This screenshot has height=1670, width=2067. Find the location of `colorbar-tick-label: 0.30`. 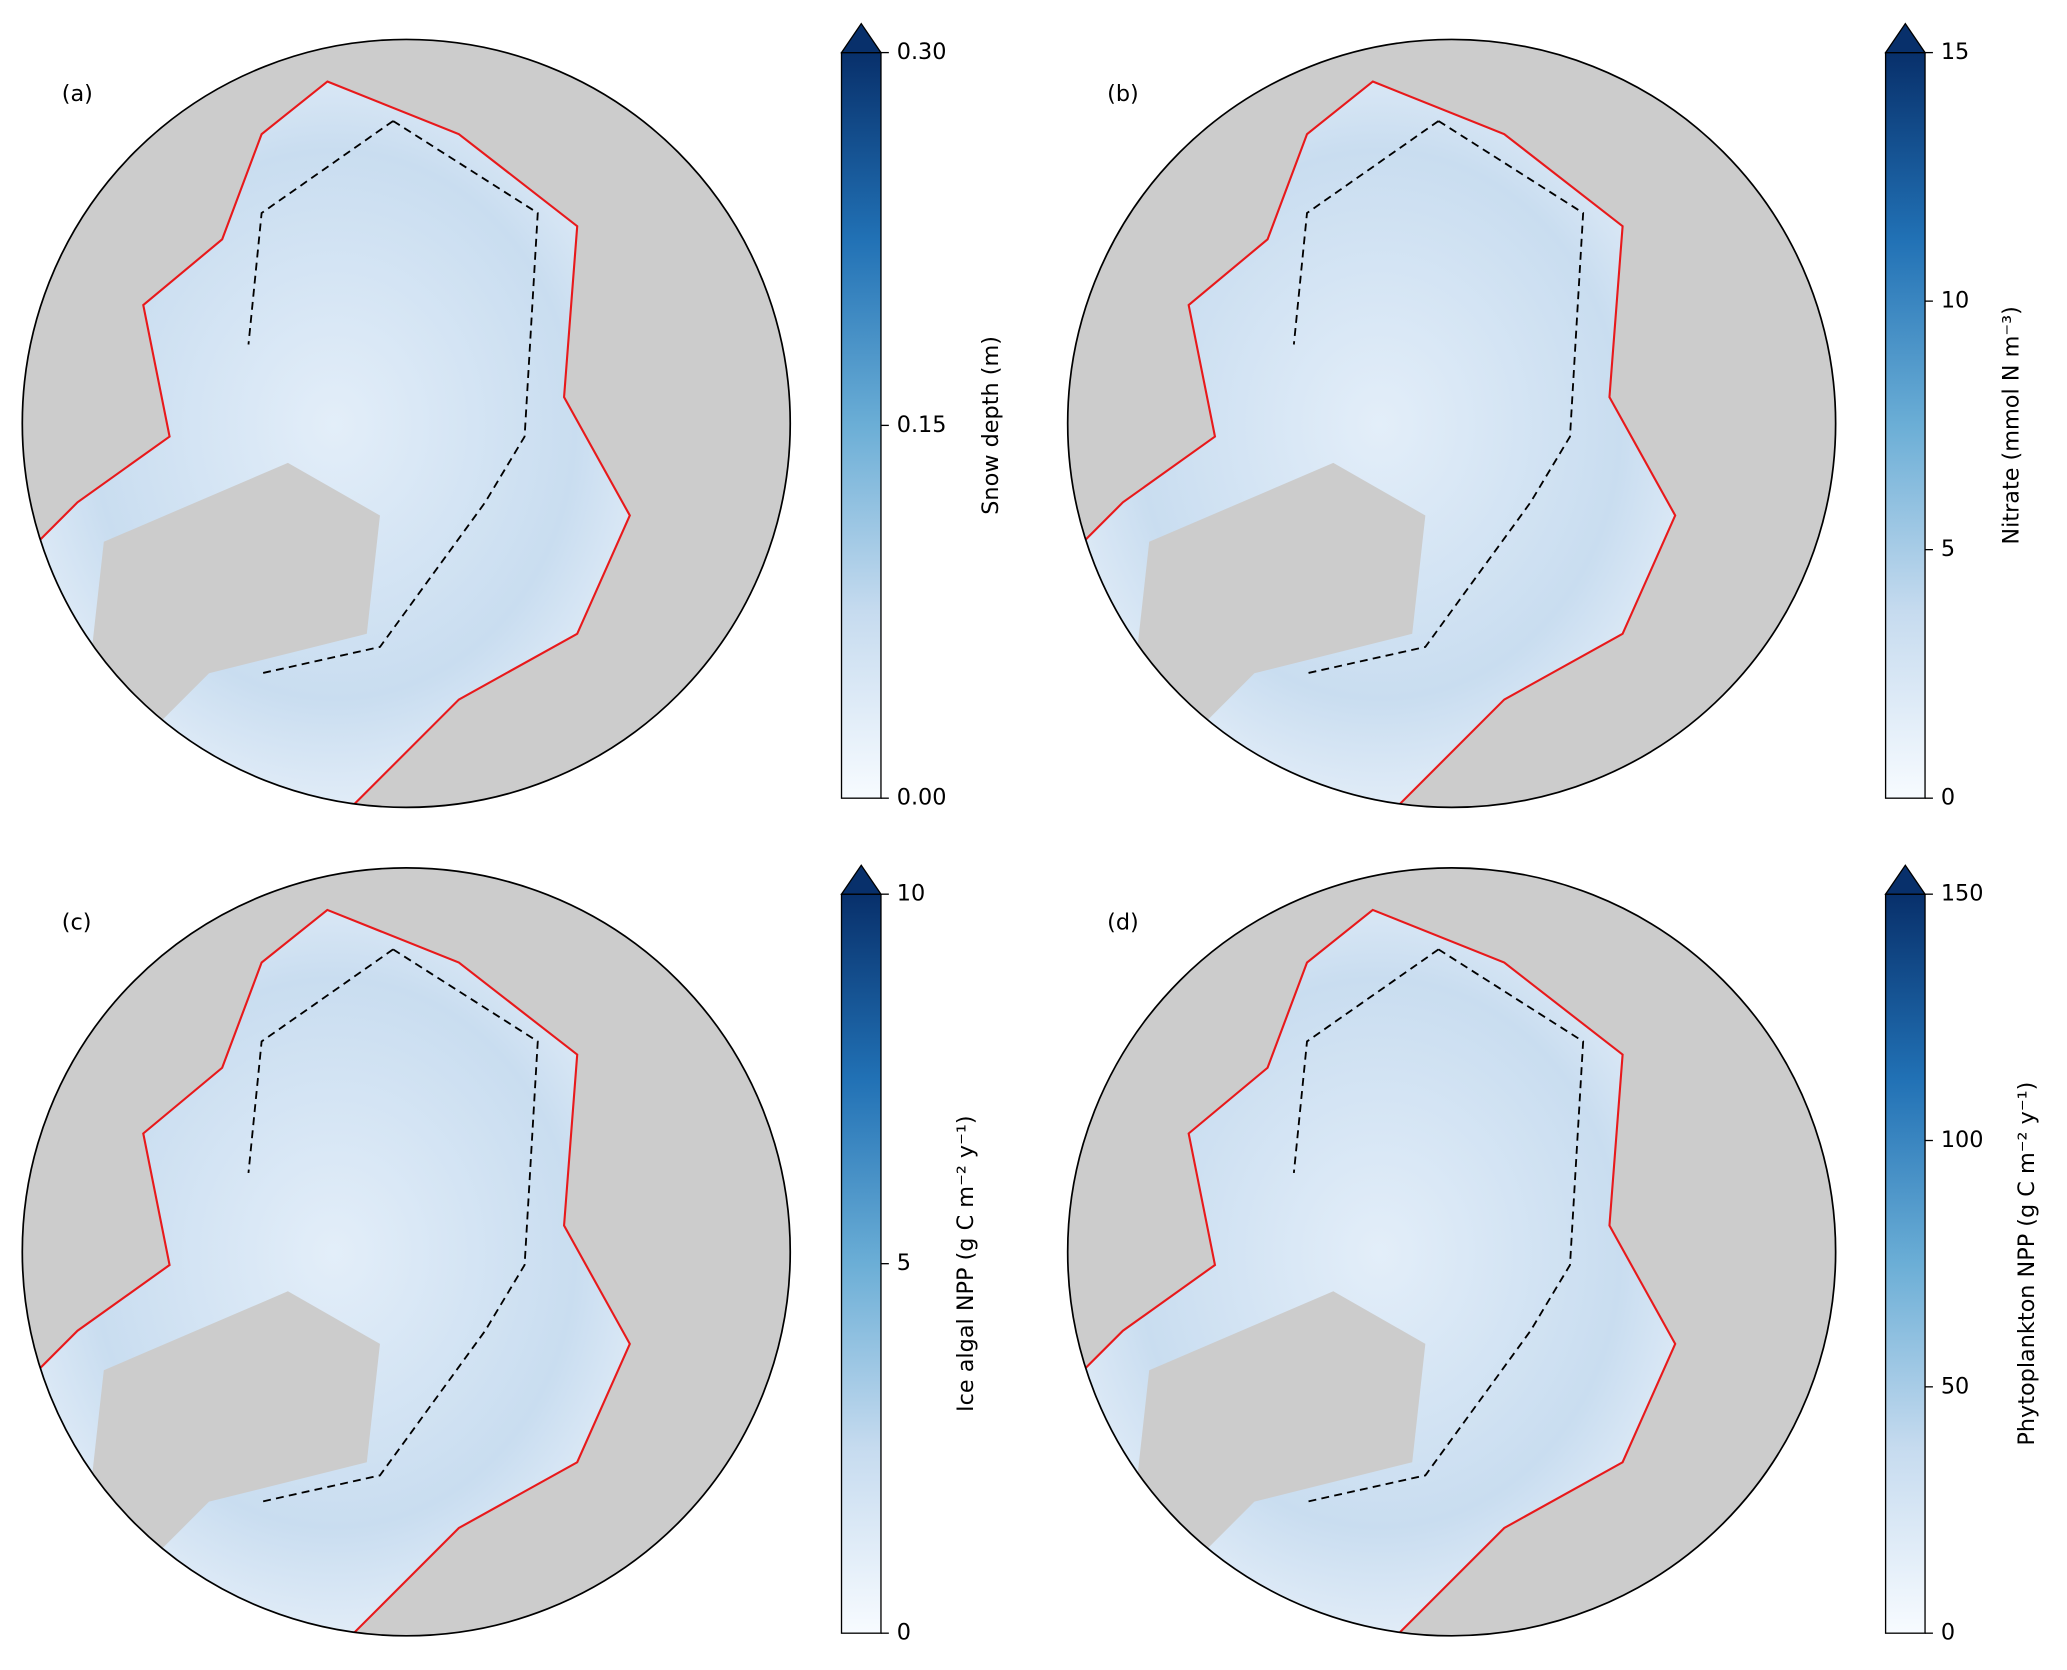

colorbar-tick-label: 0.30 is located at coordinates (922, 52).